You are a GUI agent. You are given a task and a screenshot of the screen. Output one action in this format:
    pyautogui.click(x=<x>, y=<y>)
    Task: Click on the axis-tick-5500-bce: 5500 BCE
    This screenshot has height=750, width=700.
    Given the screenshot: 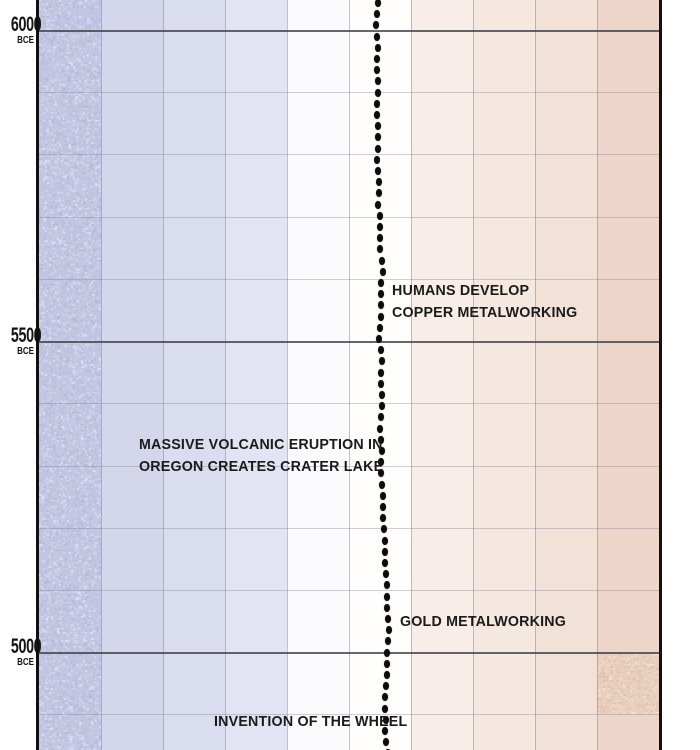 What is the action you would take?
    pyautogui.click(x=21, y=340)
    